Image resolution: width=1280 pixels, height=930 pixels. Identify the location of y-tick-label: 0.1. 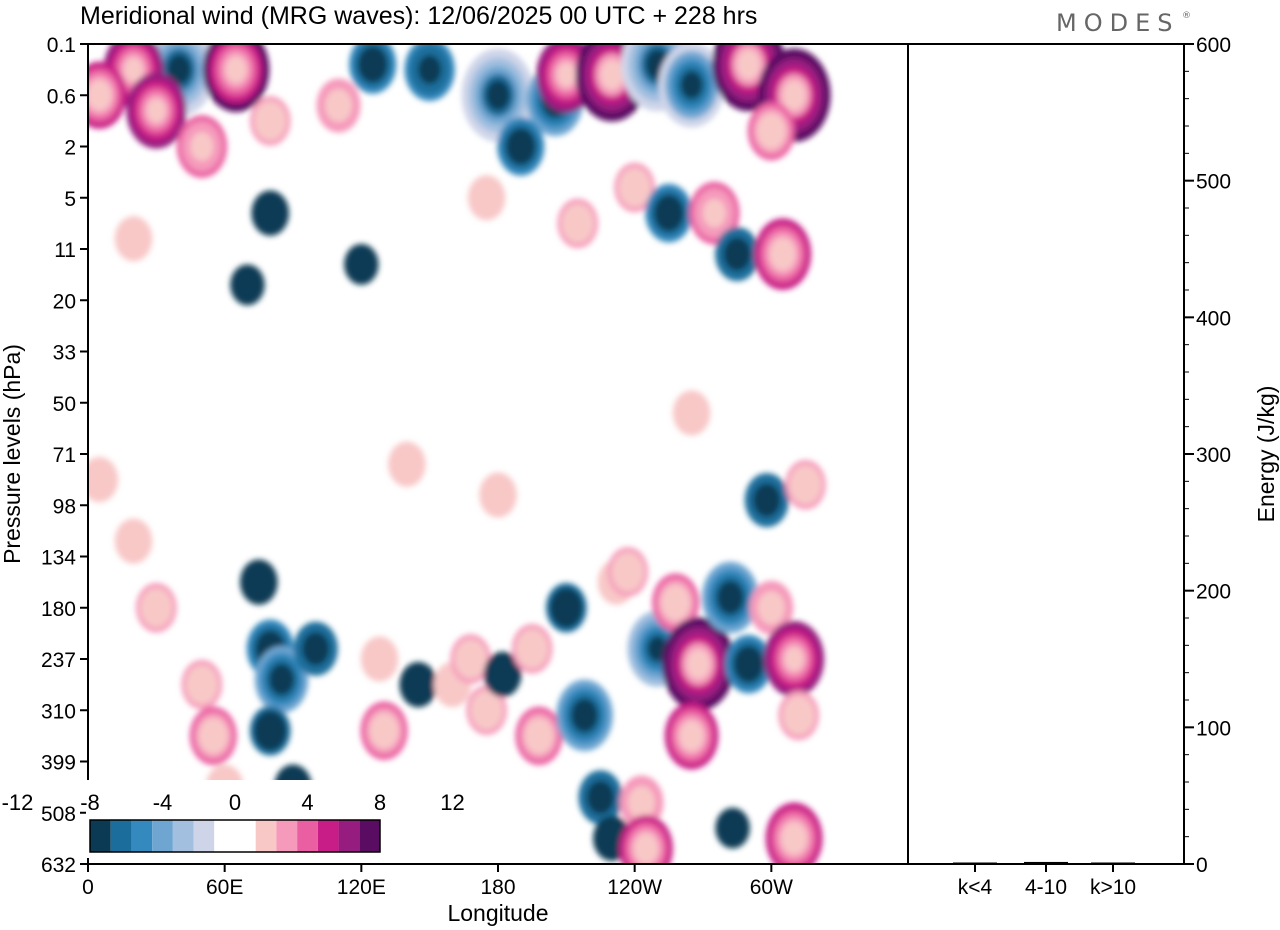
(61, 45).